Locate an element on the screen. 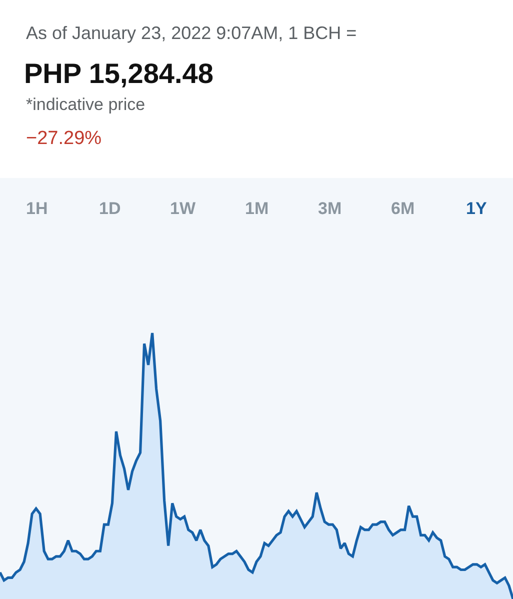  text: 6M is located at coordinates (403, 208).